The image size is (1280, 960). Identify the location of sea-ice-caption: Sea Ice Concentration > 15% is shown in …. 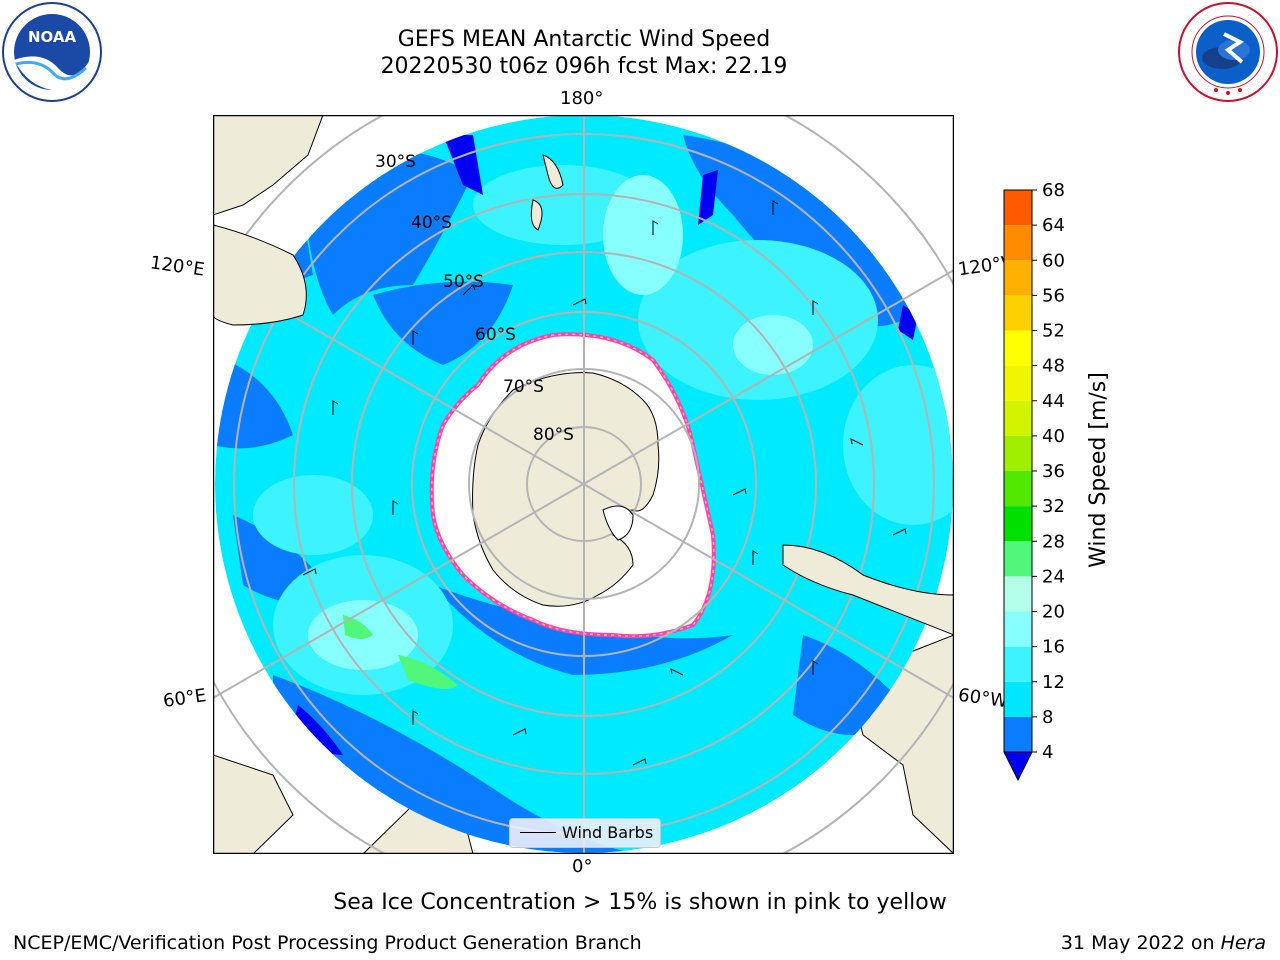
(640, 902).